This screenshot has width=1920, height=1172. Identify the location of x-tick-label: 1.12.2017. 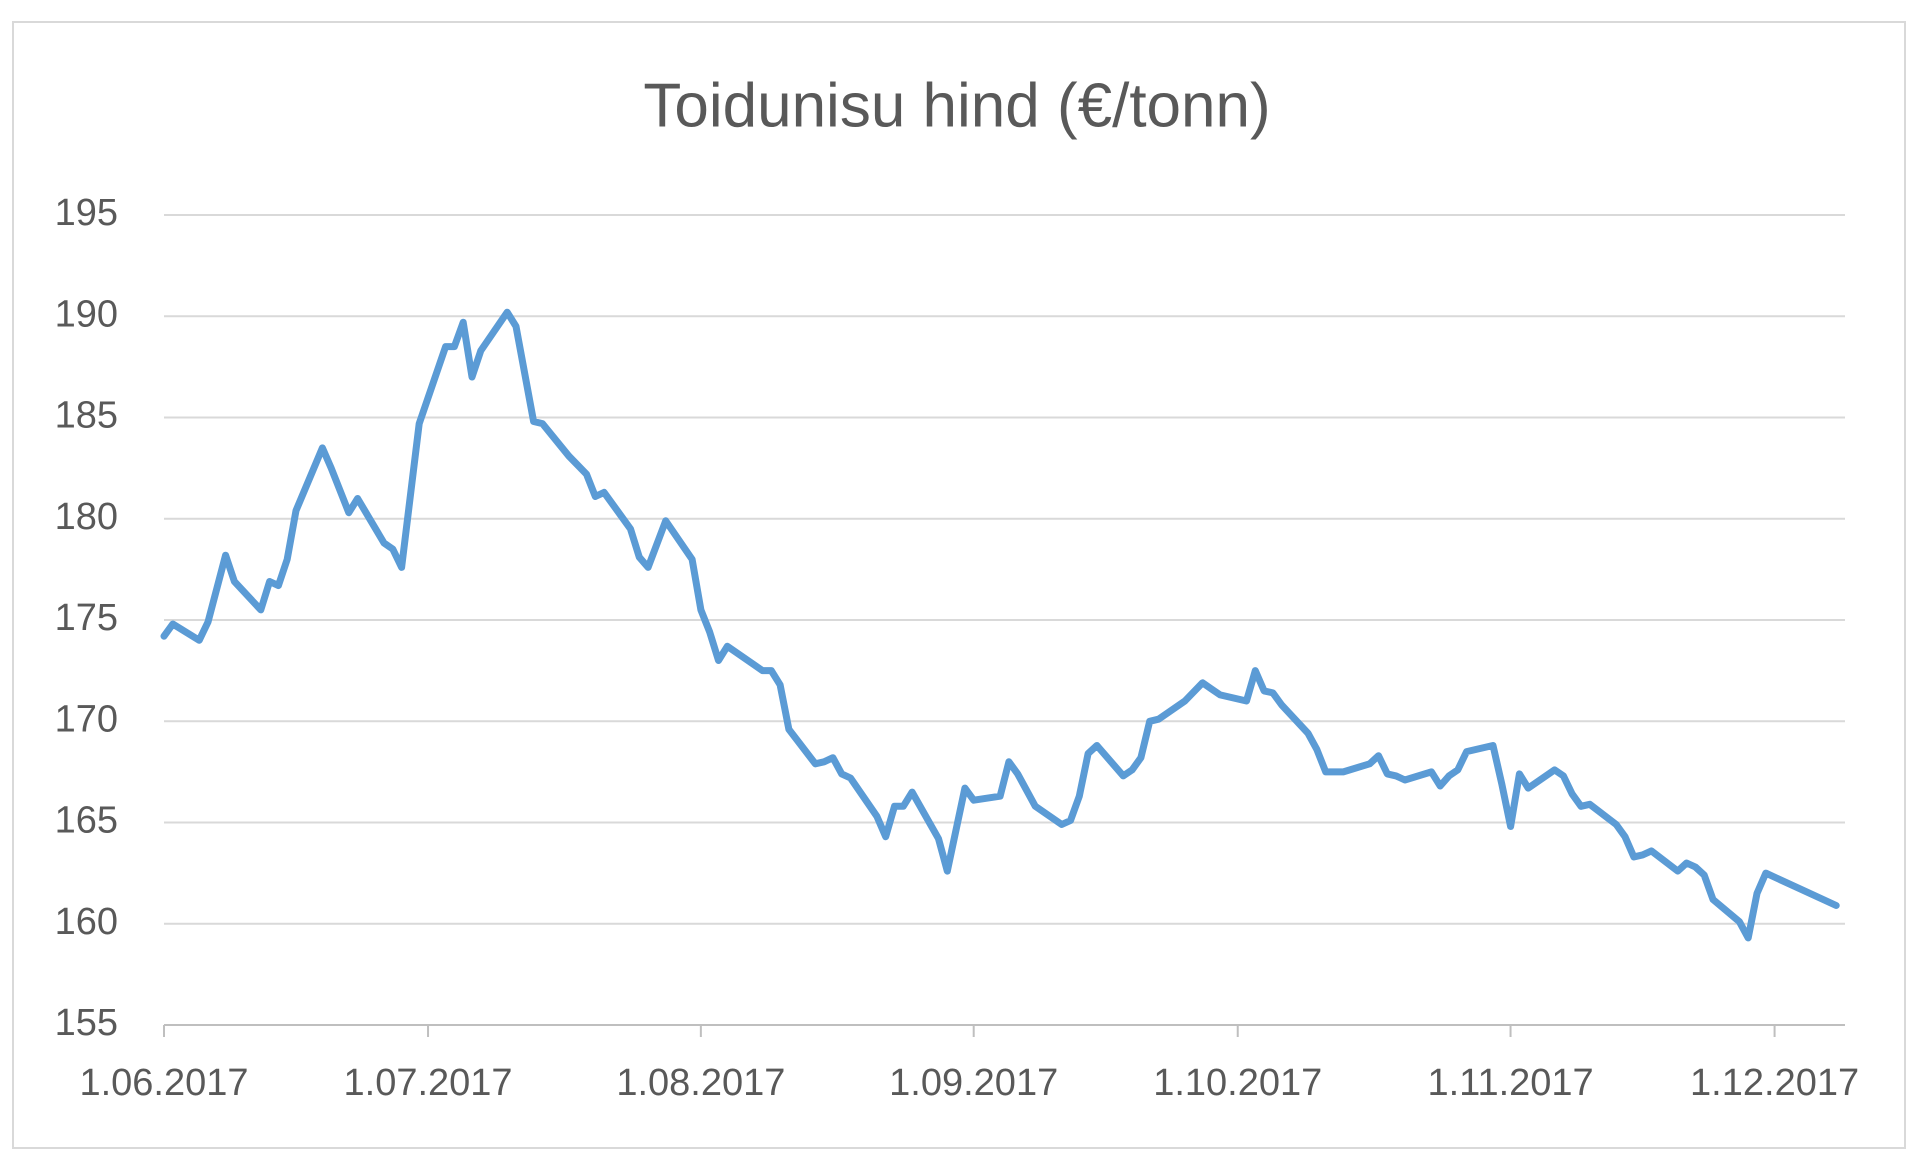
(1774, 1083).